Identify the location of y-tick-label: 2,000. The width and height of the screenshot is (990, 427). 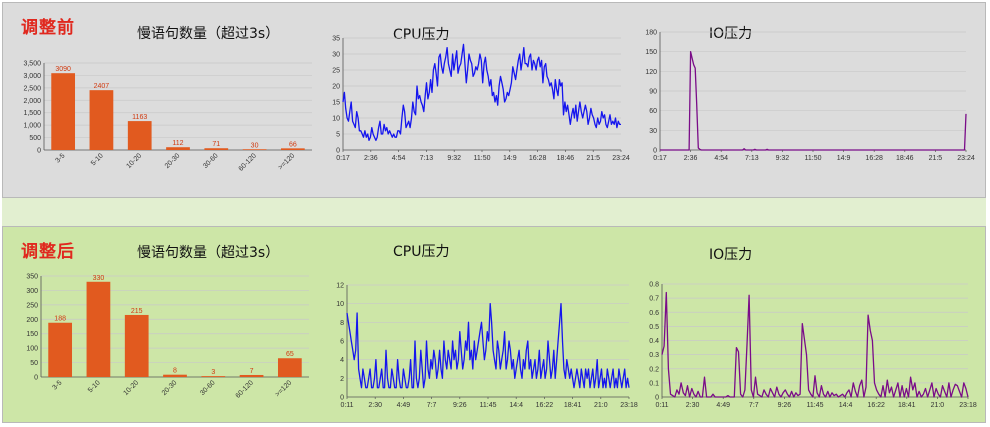
(32, 101).